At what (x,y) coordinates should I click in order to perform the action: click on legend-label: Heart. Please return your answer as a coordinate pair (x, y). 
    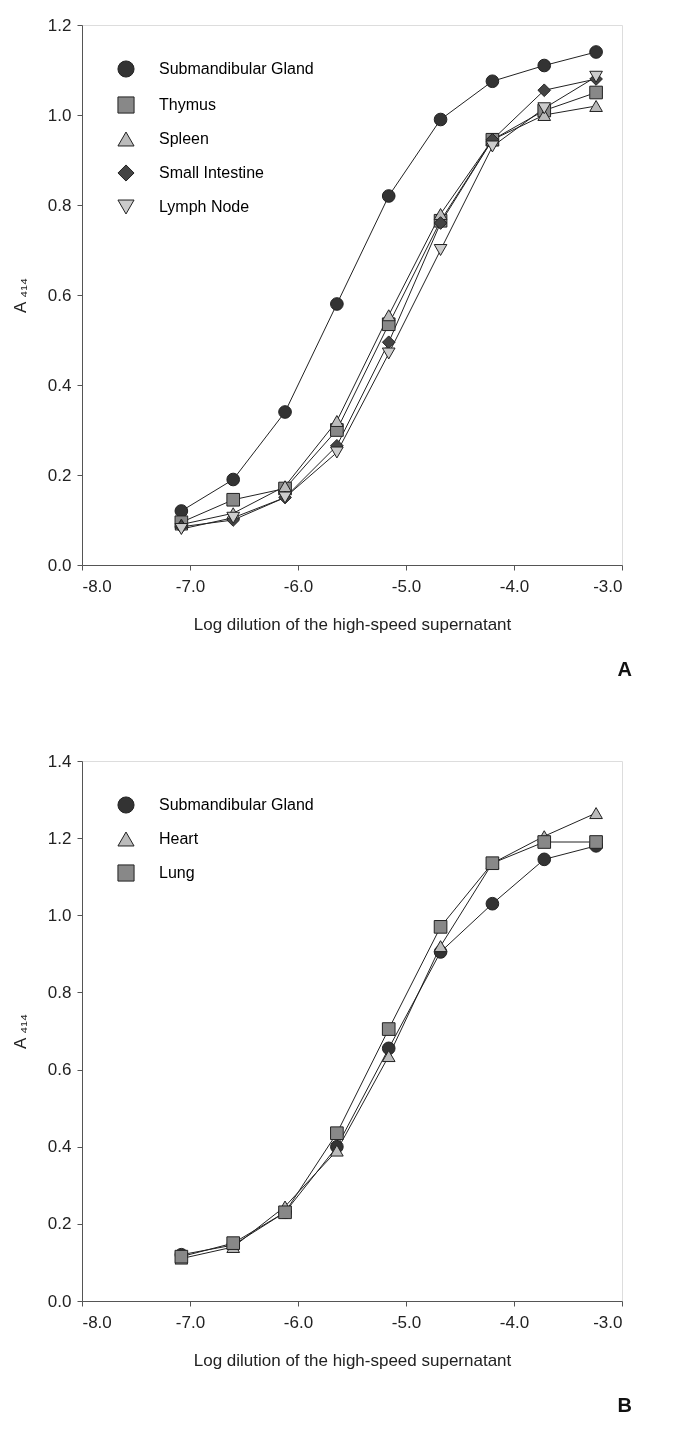
    Looking at the image, I should click on (179, 838).